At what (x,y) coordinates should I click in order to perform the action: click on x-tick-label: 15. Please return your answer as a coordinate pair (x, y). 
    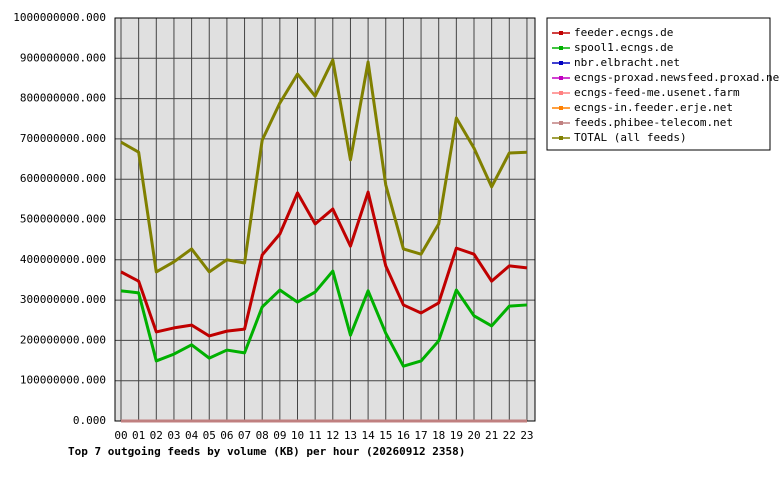
    Looking at the image, I should click on (385, 435).